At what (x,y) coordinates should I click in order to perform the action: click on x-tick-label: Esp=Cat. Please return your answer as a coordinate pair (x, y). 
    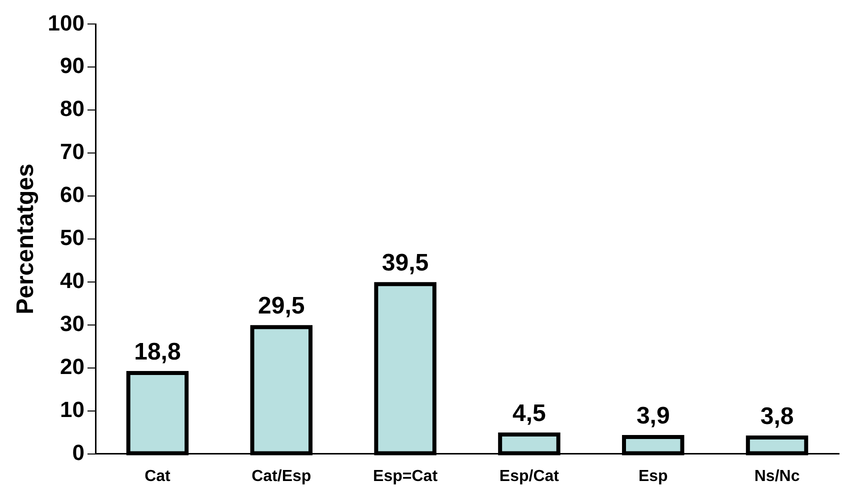
    Looking at the image, I should click on (405, 476).